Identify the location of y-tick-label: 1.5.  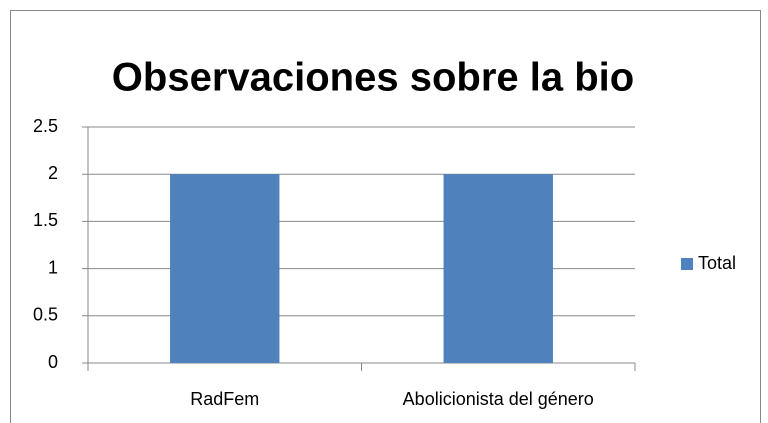
(45, 220).